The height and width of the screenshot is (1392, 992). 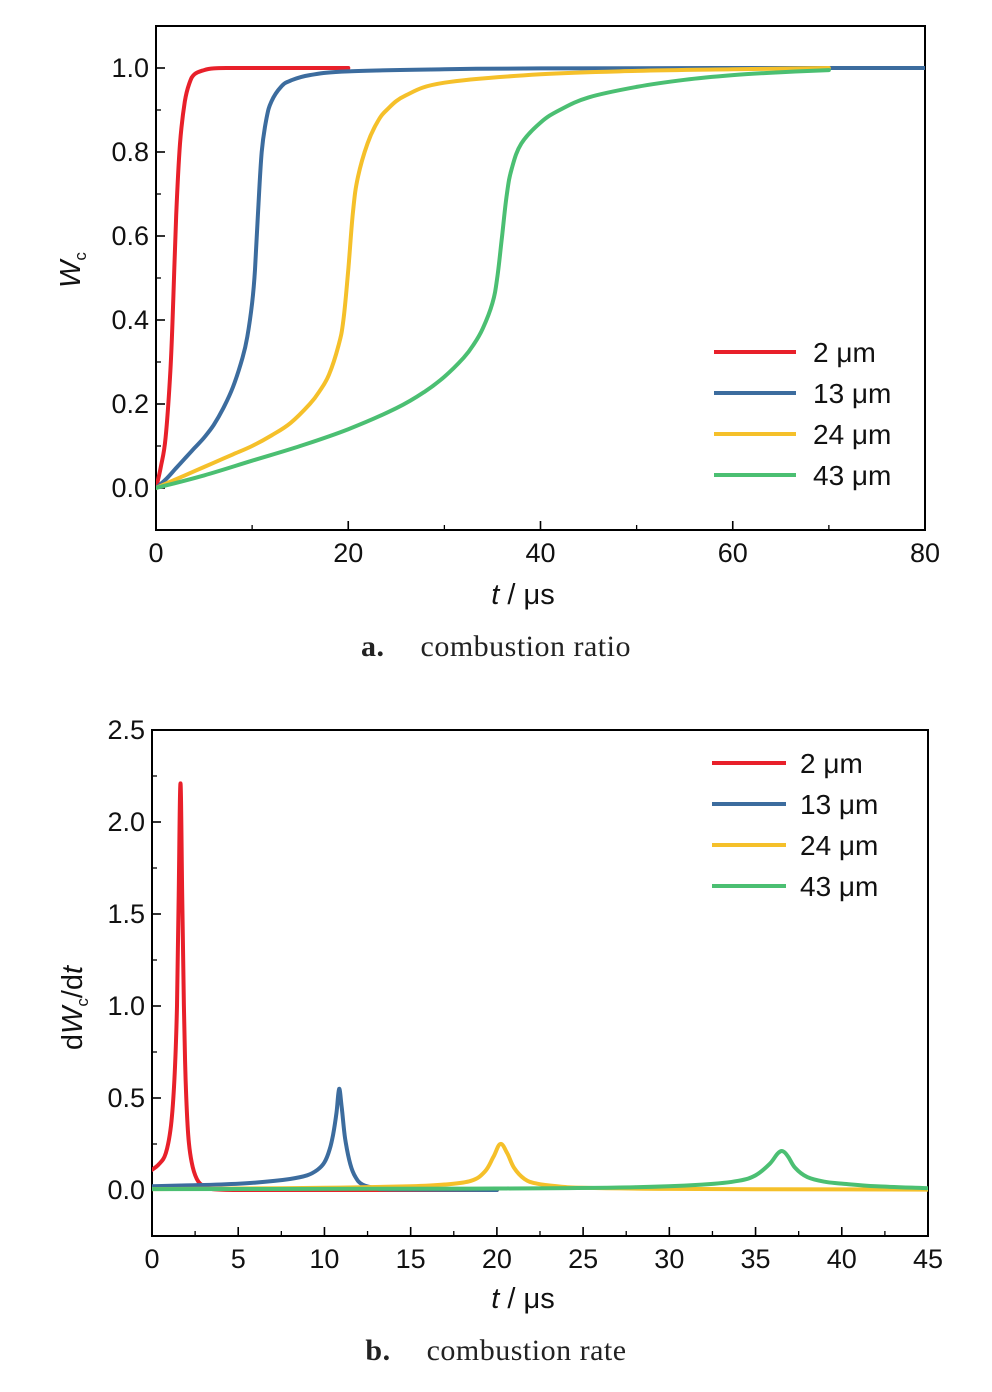 What do you see at coordinates (126, 1190) in the screenshot?
I see `y-tick-label-b: 0.0` at bounding box center [126, 1190].